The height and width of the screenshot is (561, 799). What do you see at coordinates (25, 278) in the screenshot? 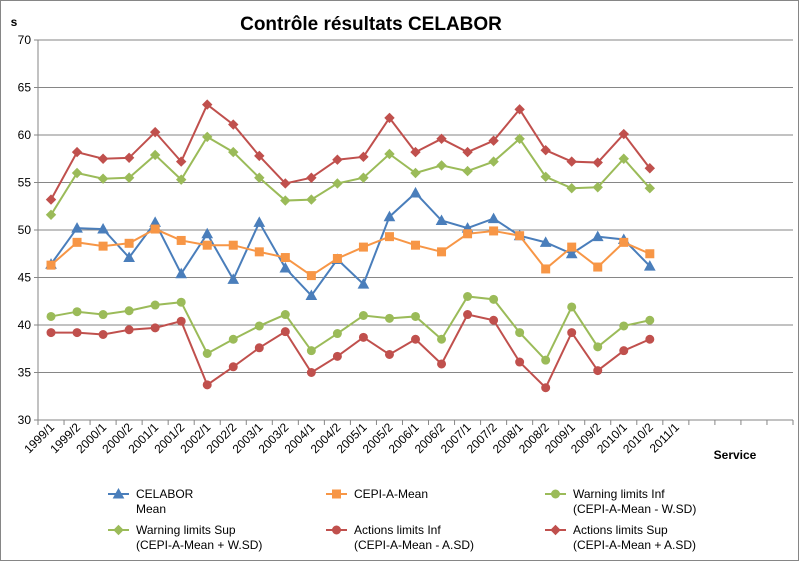
I see `y-tick-label: 45` at bounding box center [25, 278].